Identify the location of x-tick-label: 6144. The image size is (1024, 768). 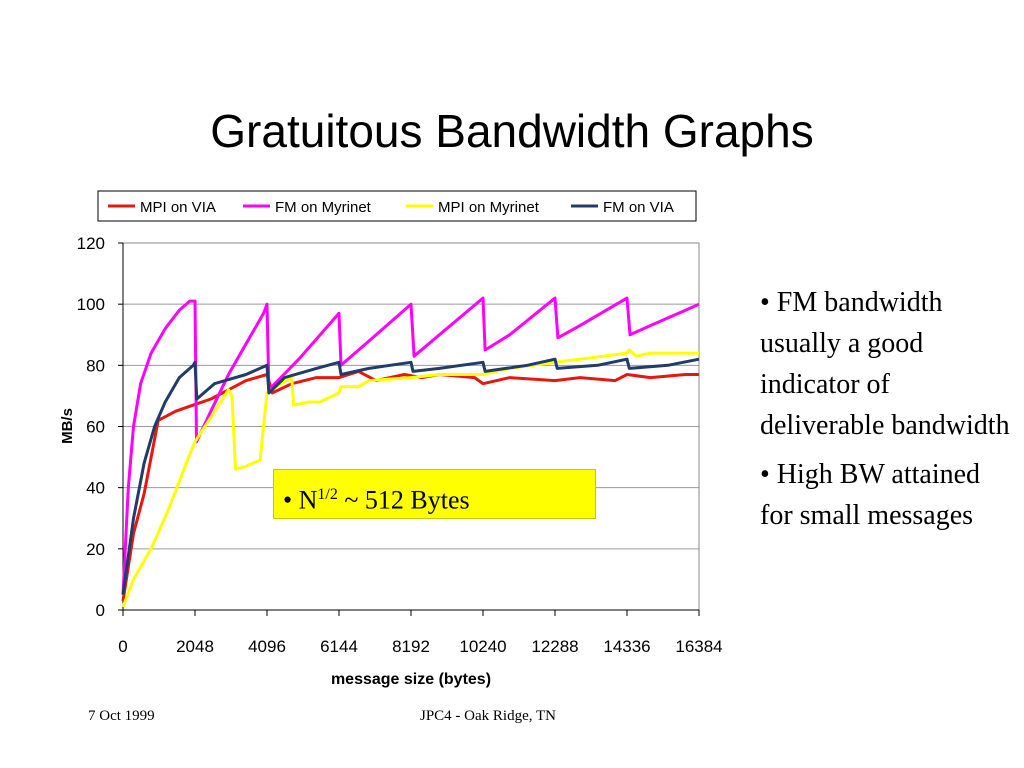
(339, 646).